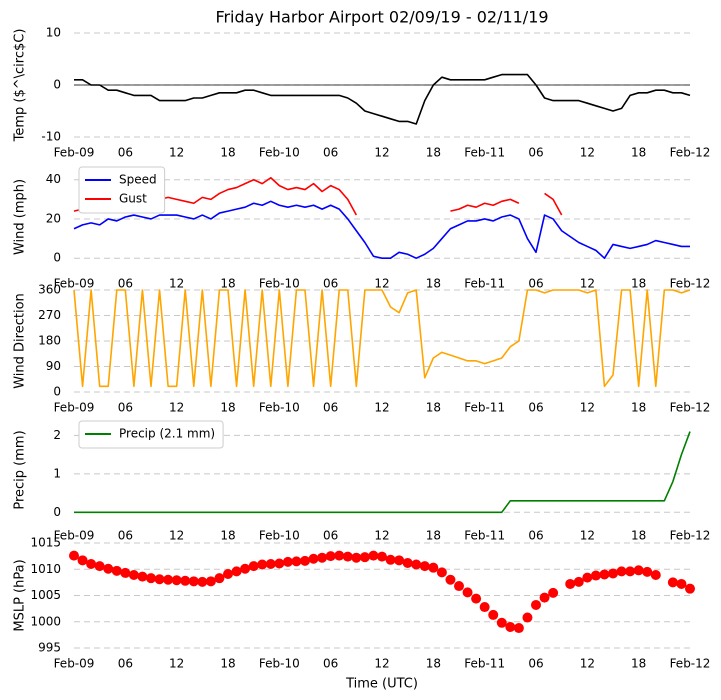  Describe the element at coordinates (57, 473) in the screenshot. I see `y-tick-label: 1` at that location.